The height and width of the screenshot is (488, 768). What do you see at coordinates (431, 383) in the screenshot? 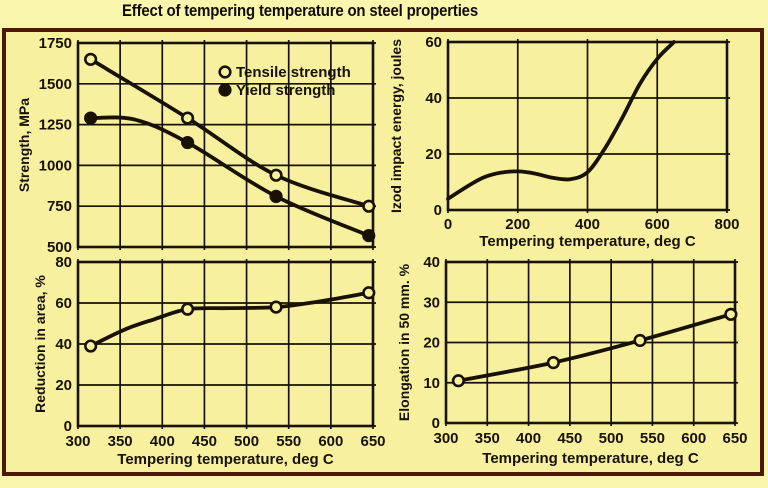
I see `y-tick-label: 10` at bounding box center [431, 383].